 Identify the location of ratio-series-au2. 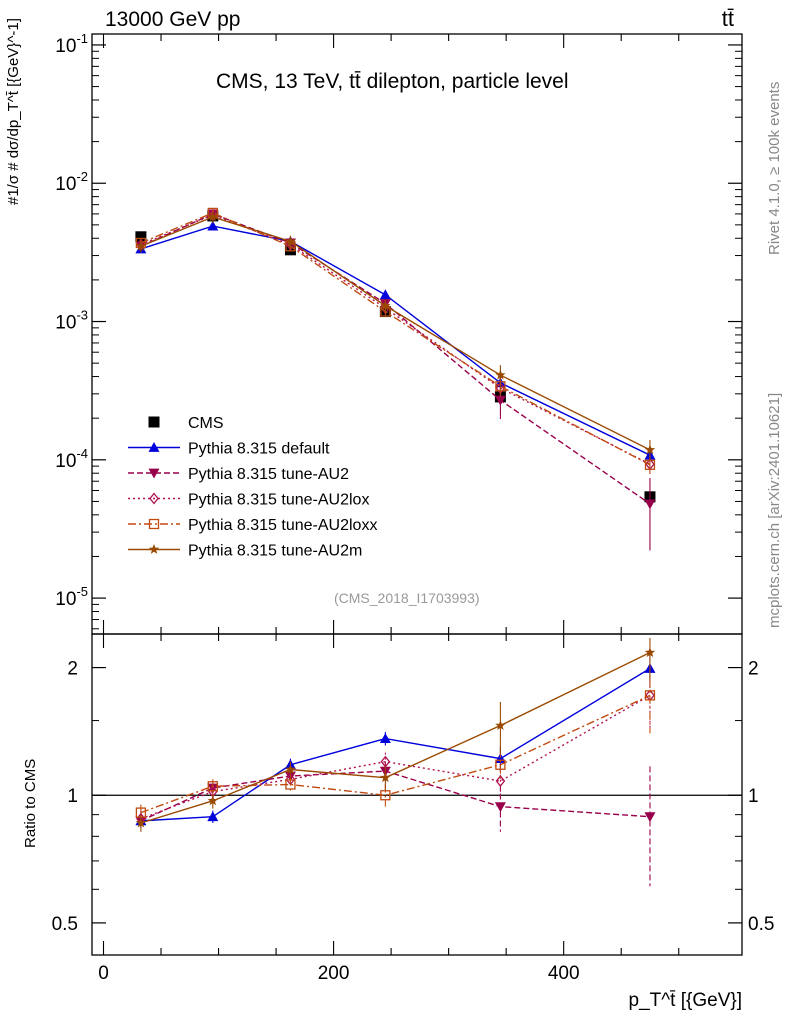
(395, 824).